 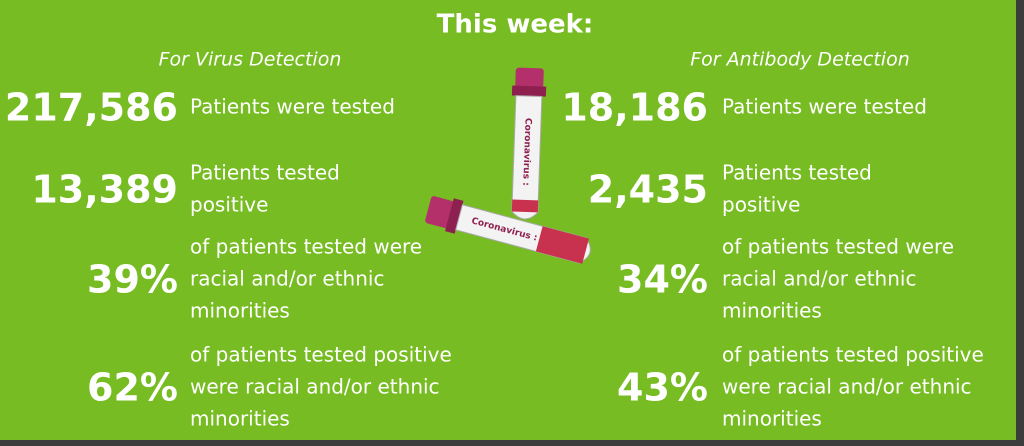 What do you see at coordinates (800, 60) in the screenshot?
I see `column-subtitle: For Antibody Detection` at bounding box center [800, 60].